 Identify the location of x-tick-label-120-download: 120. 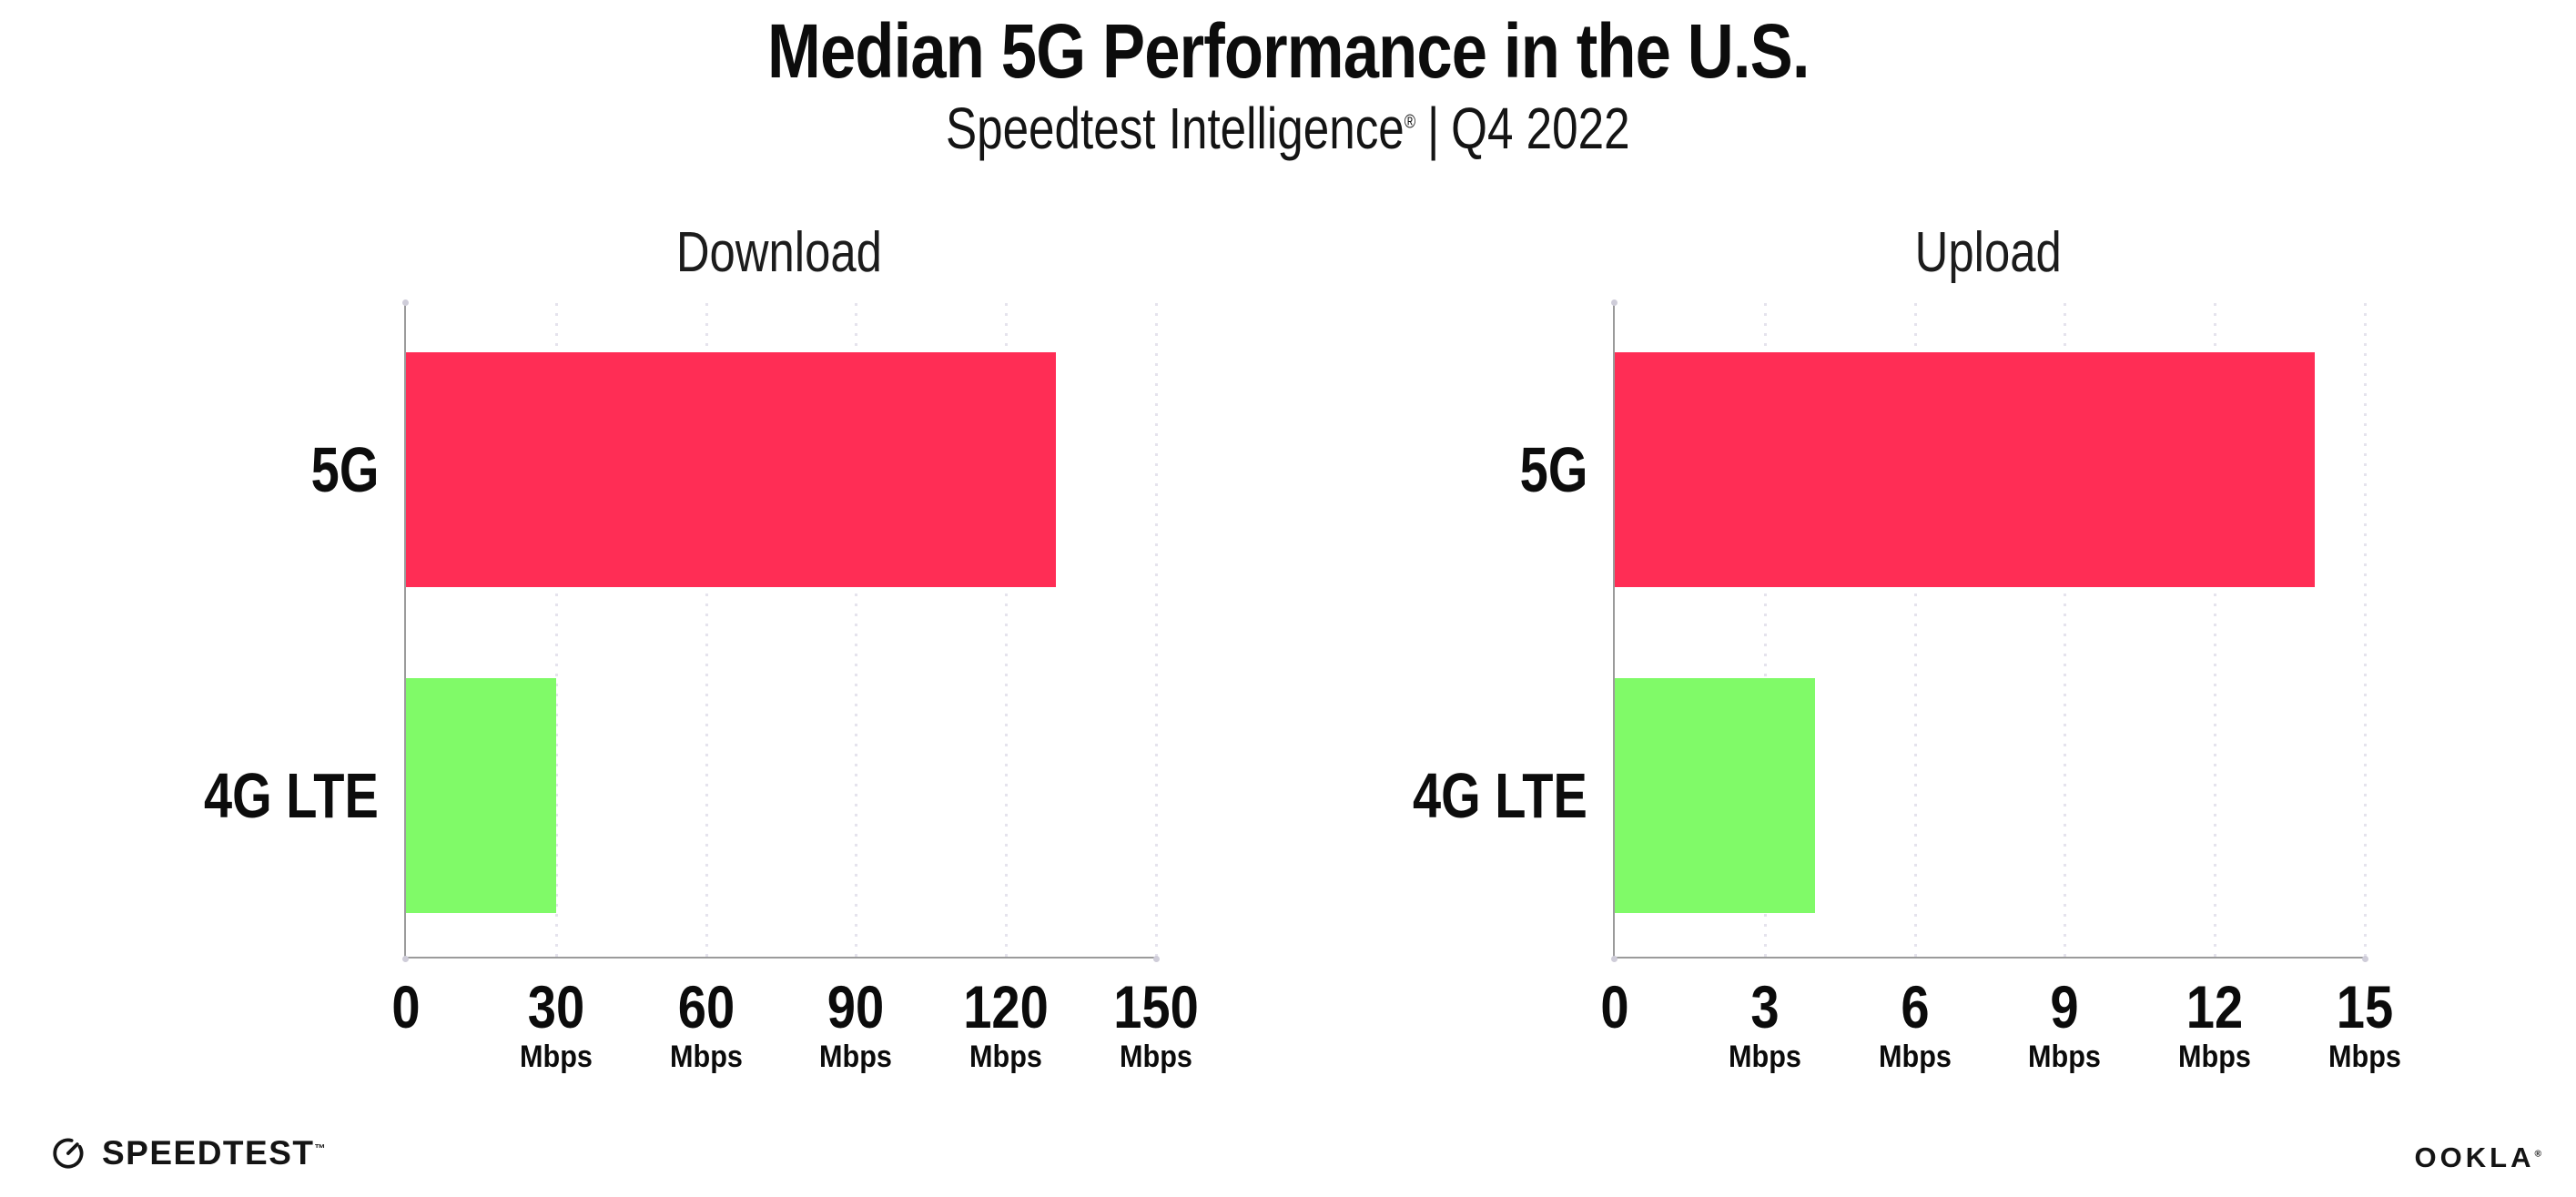
(1006, 1007).